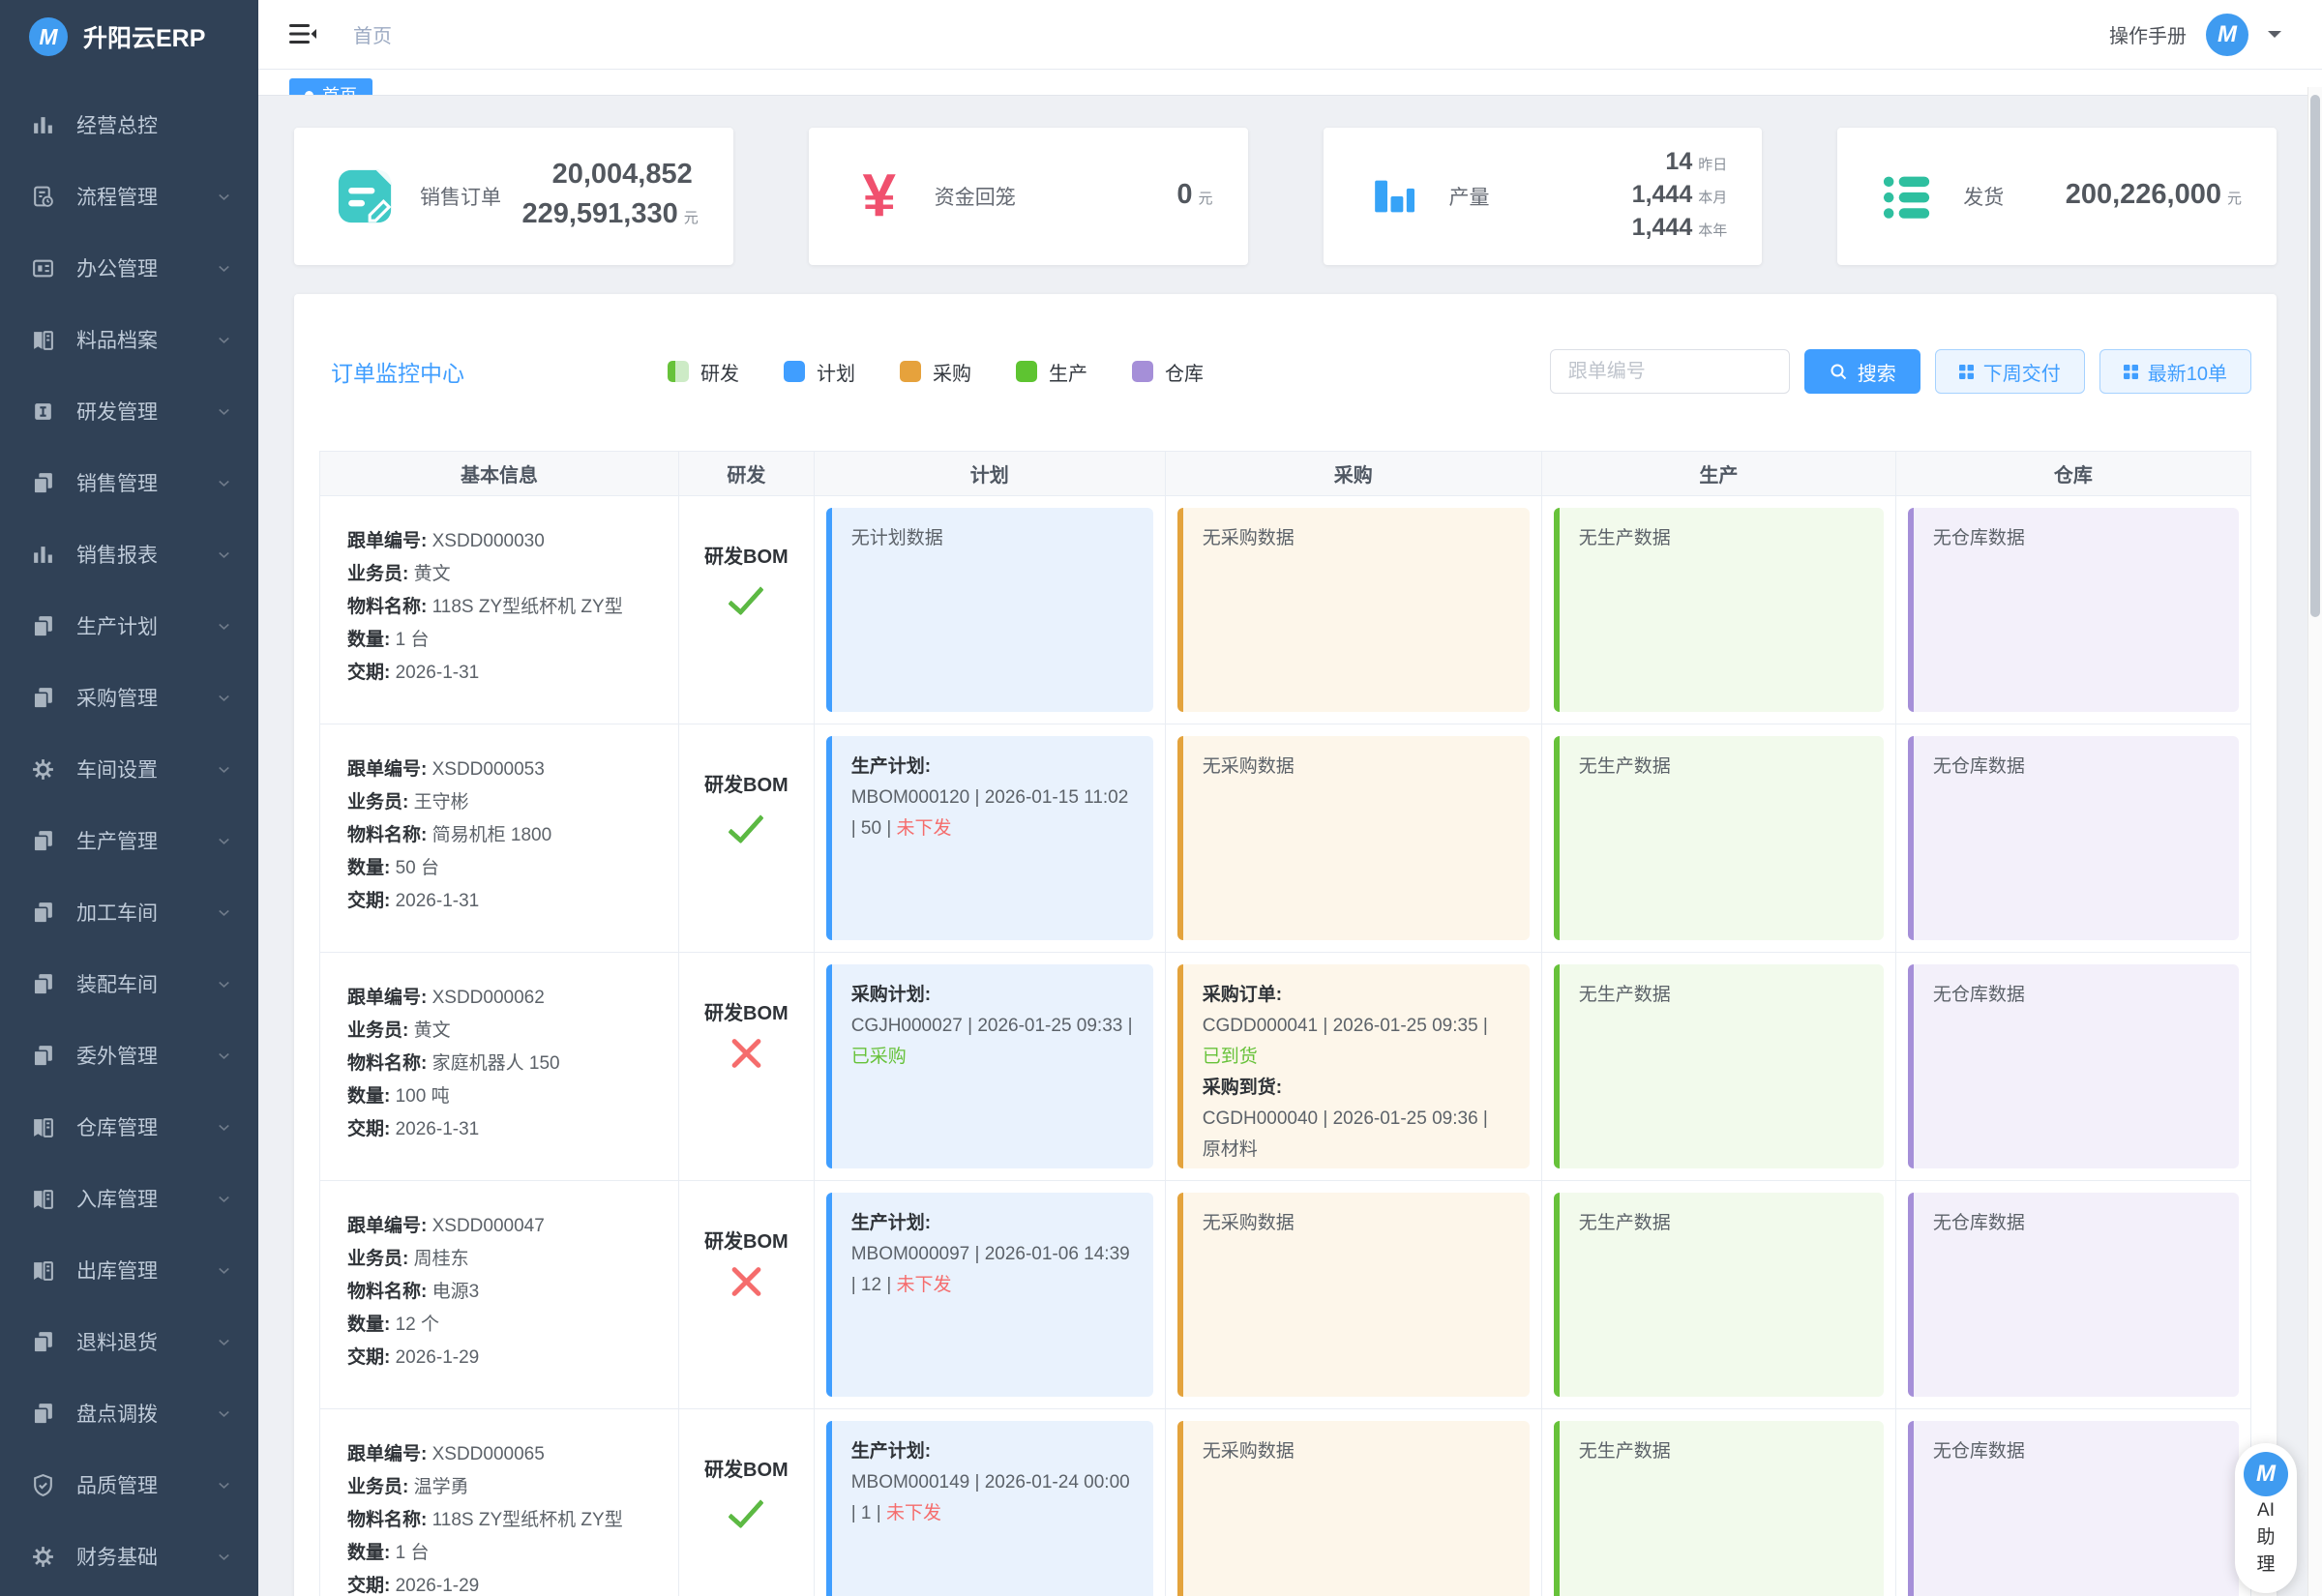 This screenshot has width=2322, height=1596. I want to click on sidebar-item-material-return: 退料退货, so click(129, 1341).